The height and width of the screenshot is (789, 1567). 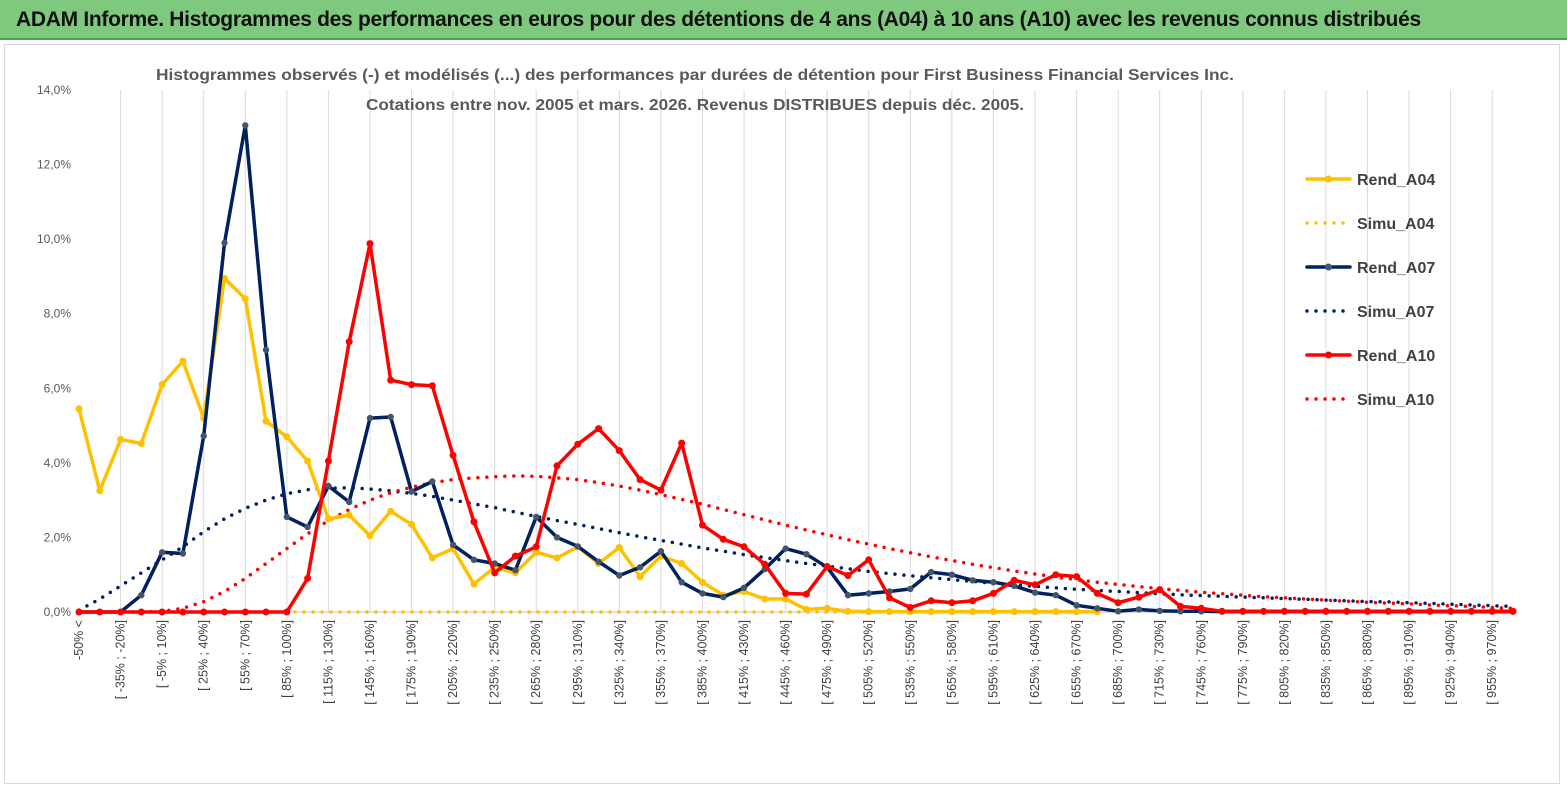 I want to click on x-tick-label: [ 685% ; 700%], so click(x=1118, y=662).